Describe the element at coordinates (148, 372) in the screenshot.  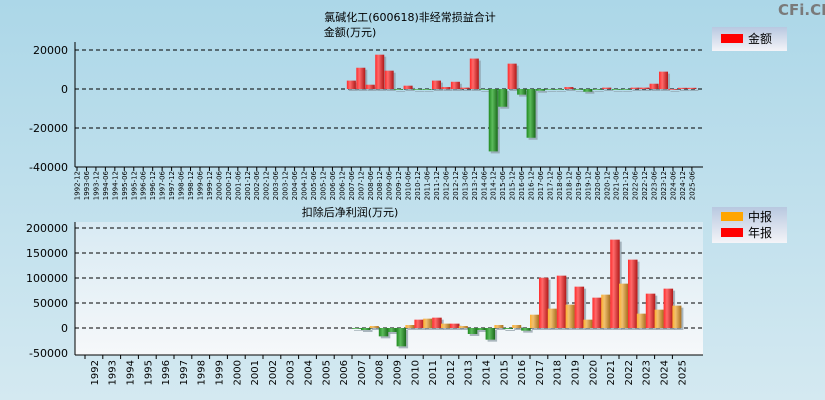
I see `x-tick-label: 1995` at that location.